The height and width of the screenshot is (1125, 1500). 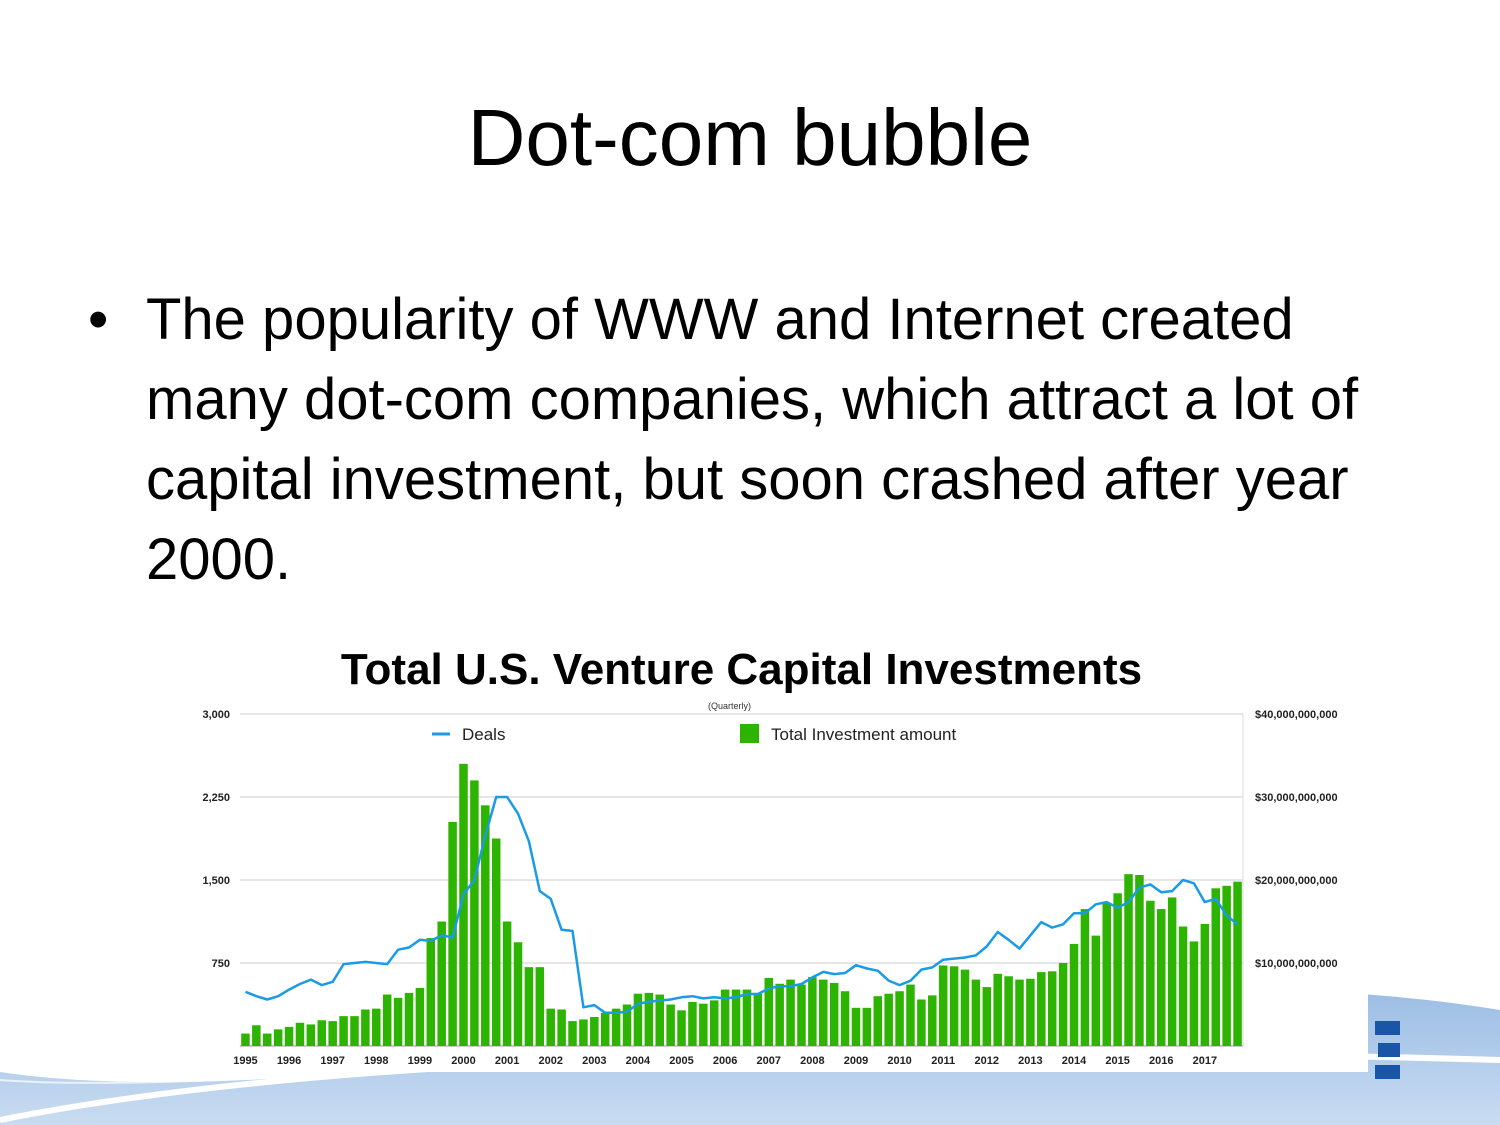 What do you see at coordinates (1205, 1061) in the screenshot?
I see `x-tick-label: 2017` at bounding box center [1205, 1061].